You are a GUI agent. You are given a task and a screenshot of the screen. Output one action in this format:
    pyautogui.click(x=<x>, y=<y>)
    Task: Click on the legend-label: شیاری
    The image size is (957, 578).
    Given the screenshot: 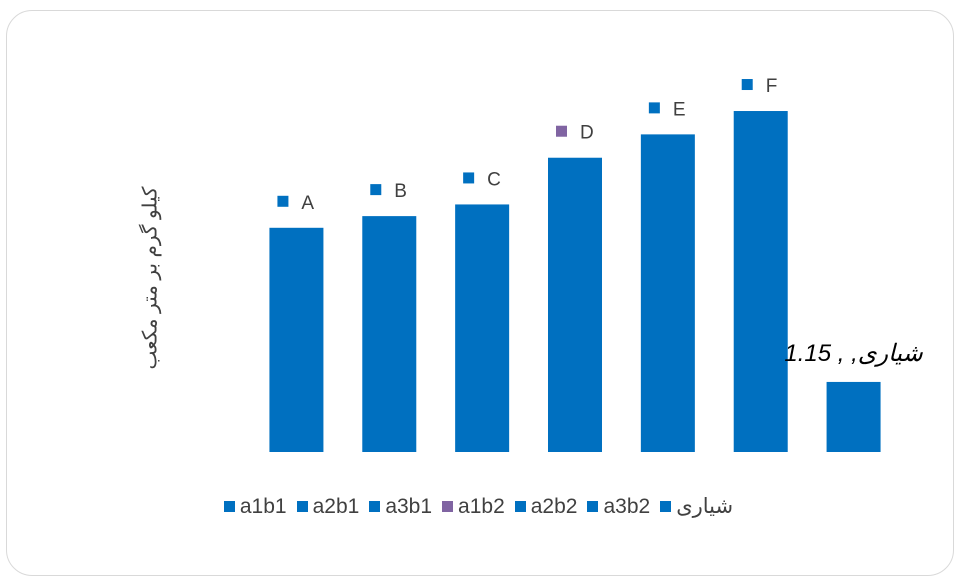 What is the action you would take?
    pyautogui.click(x=705, y=506)
    